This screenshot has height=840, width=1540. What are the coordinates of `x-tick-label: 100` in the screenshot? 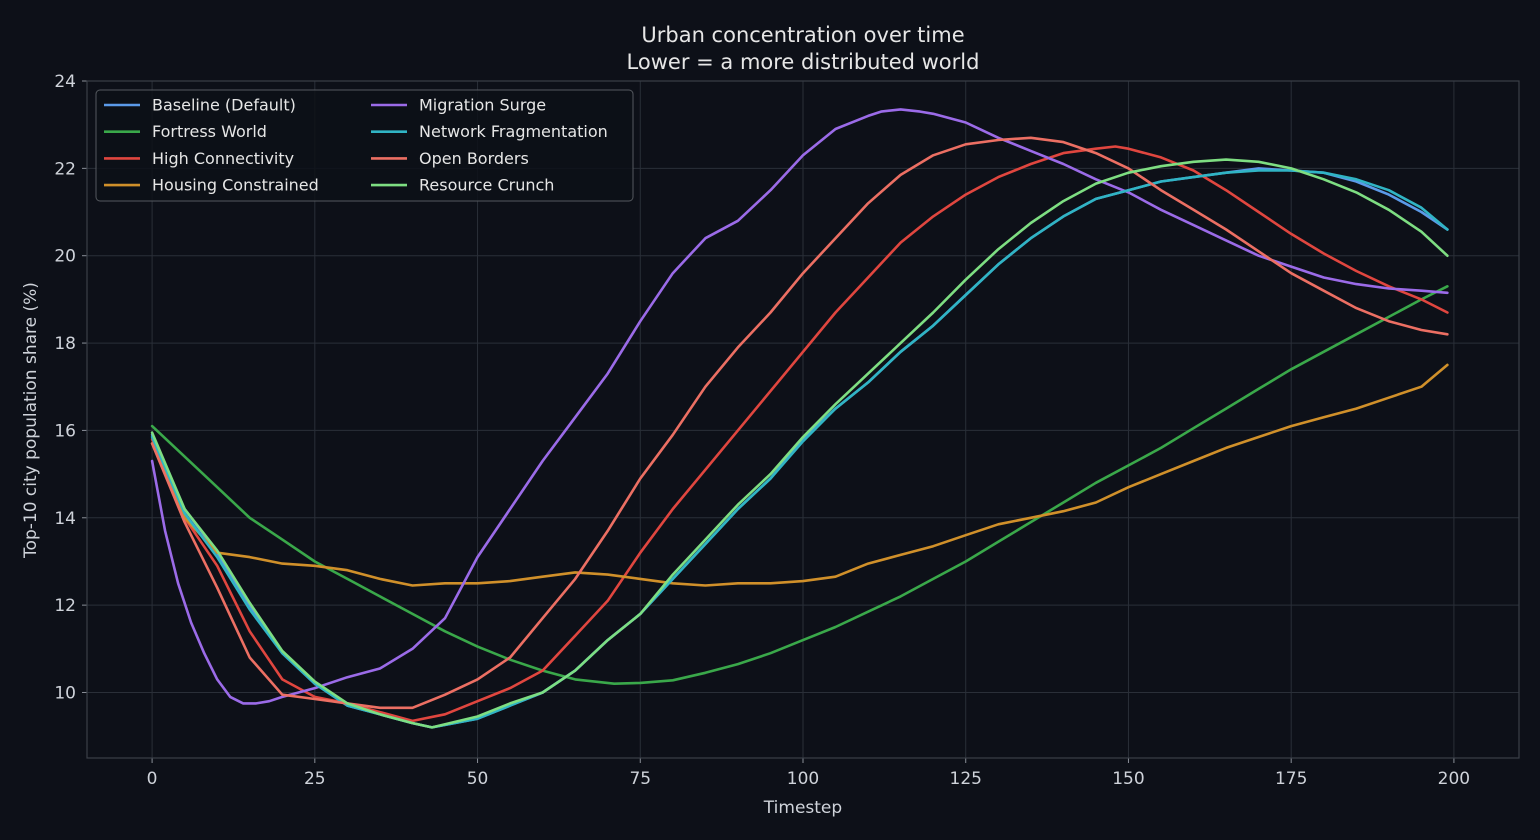 It's located at (803, 779).